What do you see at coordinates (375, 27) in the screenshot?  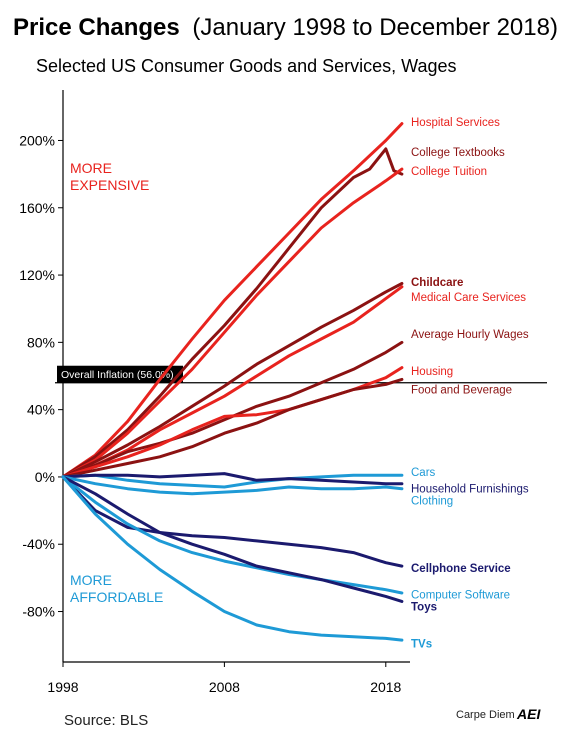 I see `chart-title-rest: (January 1998 to December 2018)` at bounding box center [375, 27].